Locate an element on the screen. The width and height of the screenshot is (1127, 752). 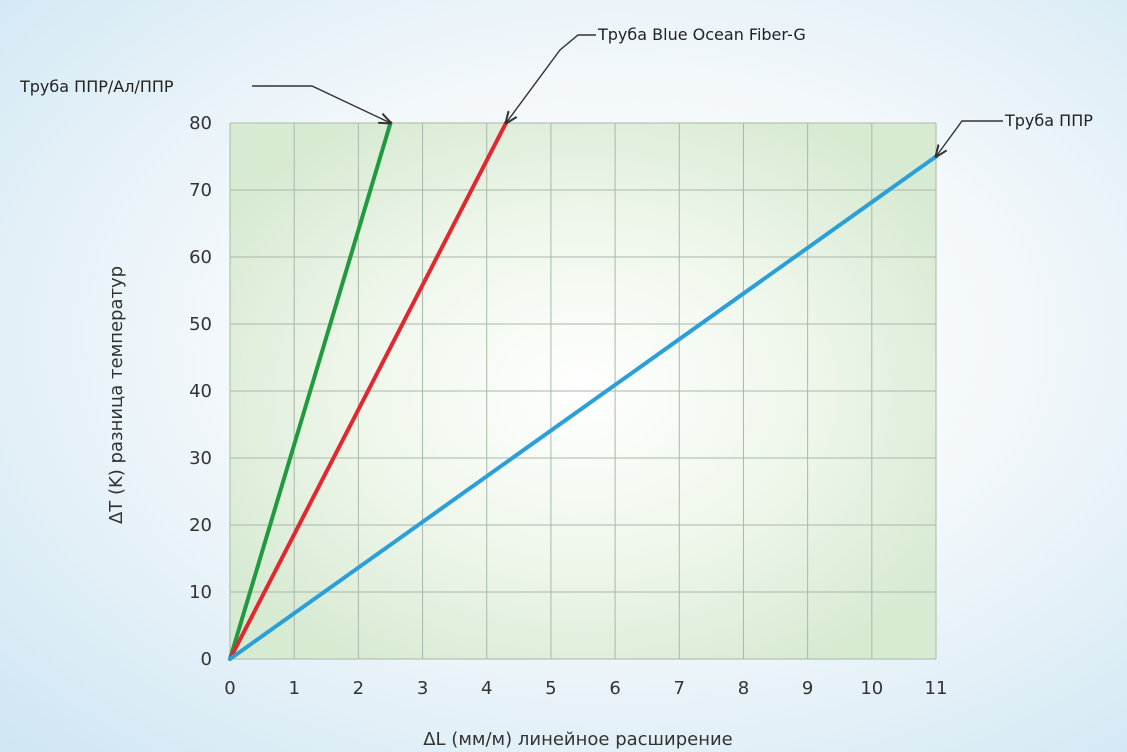
y-tick-label: 50 is located at coordinates (200, 324).